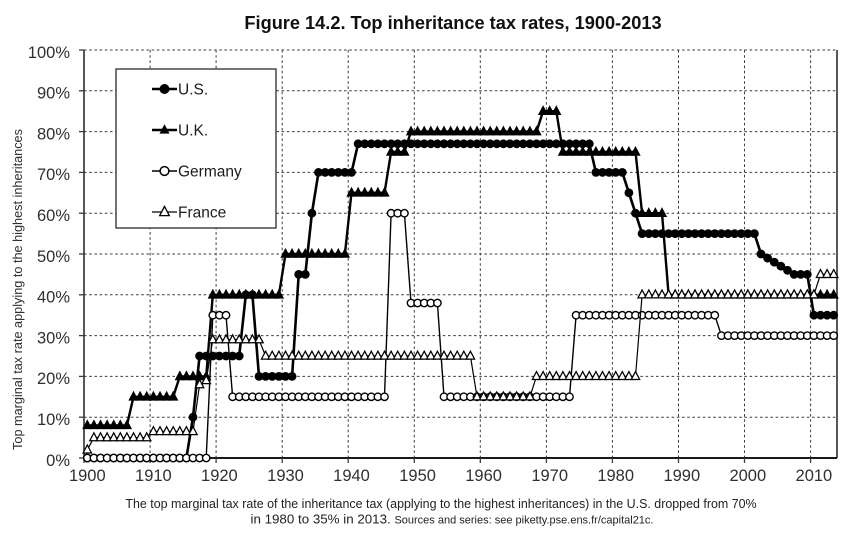 The height and width of the screenshot is (540, 861). What do you see at coordinates (285, 476) in the screenshot?
I see `svg-text: 1930` at bounding box center [285, 476].